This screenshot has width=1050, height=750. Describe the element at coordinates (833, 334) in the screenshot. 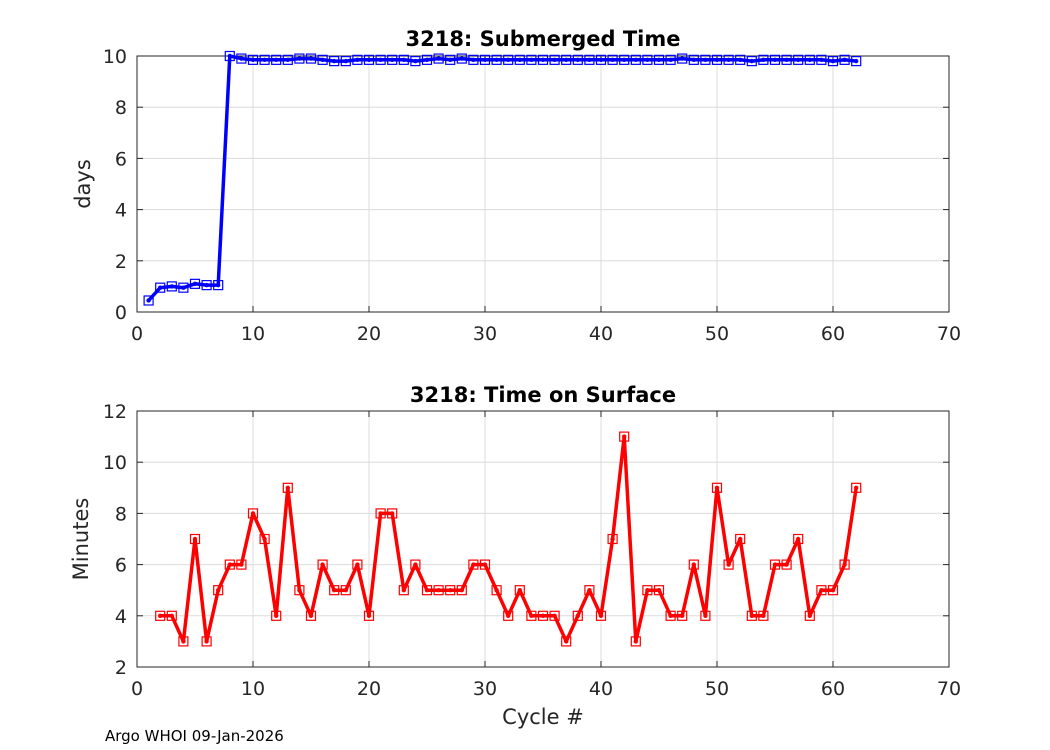

I see `x-tick-label: 60` at that location.